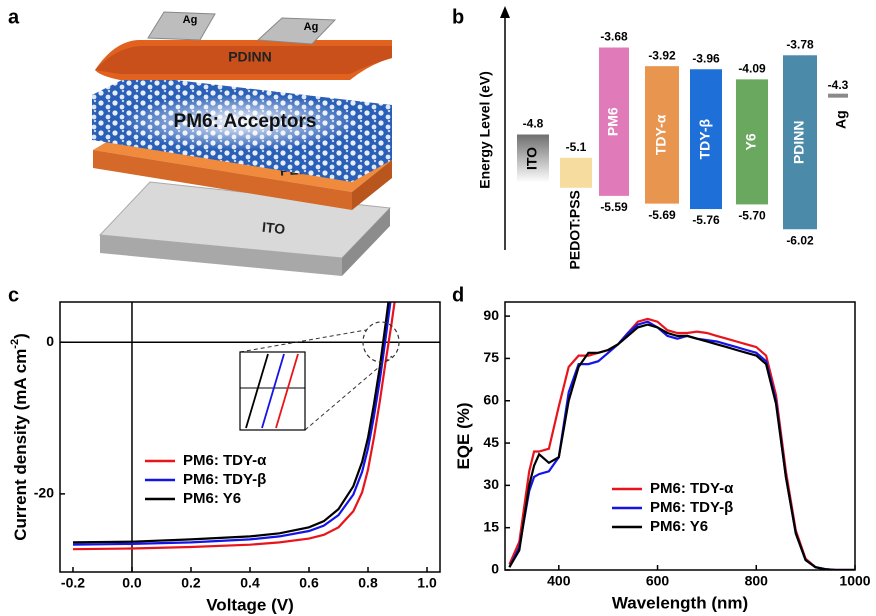  I want to click on y-tick-label: -20, so click(44, 493).